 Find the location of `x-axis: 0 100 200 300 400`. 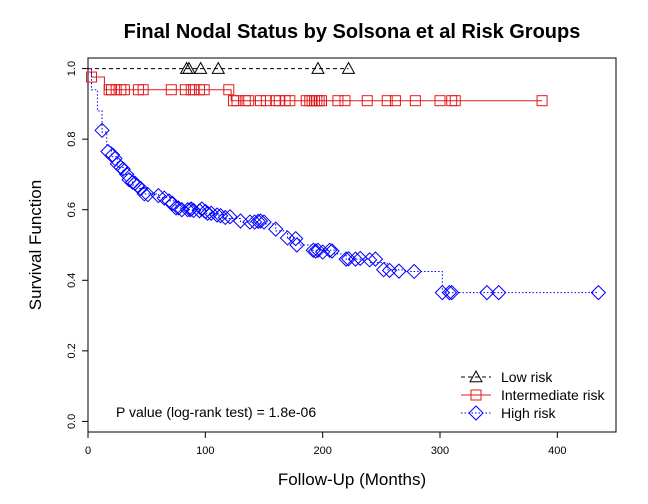

x-axis: 0 100 200 300 400 is located at coordinates (326, 444).